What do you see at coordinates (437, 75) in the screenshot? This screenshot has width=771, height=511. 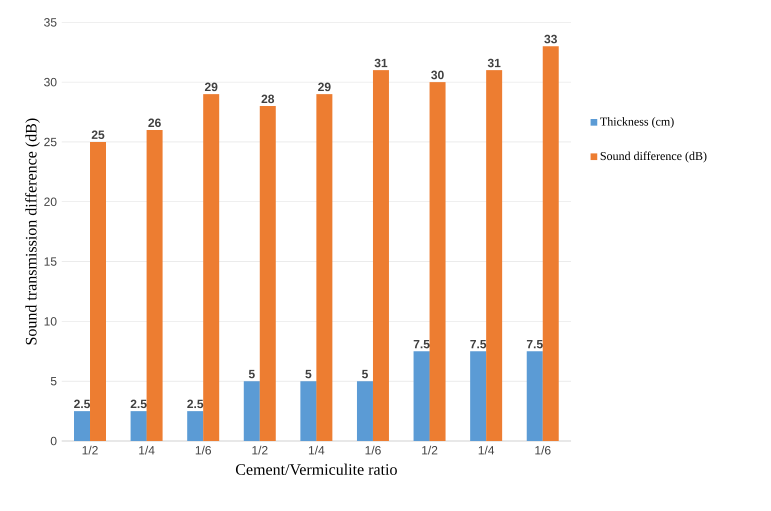 I see `data-label: 30` at bounding box center [437, 75].